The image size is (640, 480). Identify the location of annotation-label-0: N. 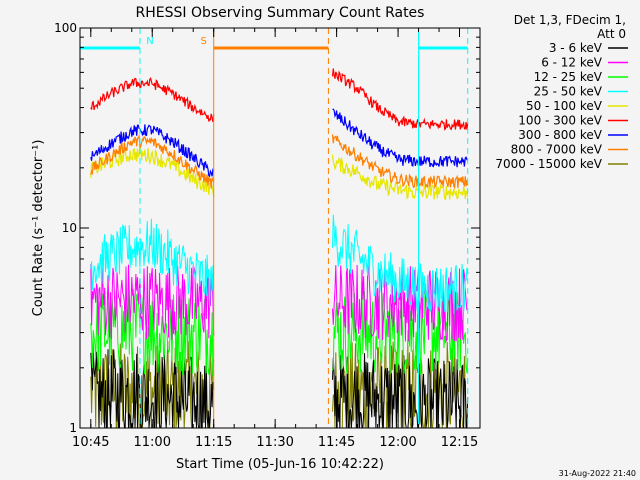
(149, 41).